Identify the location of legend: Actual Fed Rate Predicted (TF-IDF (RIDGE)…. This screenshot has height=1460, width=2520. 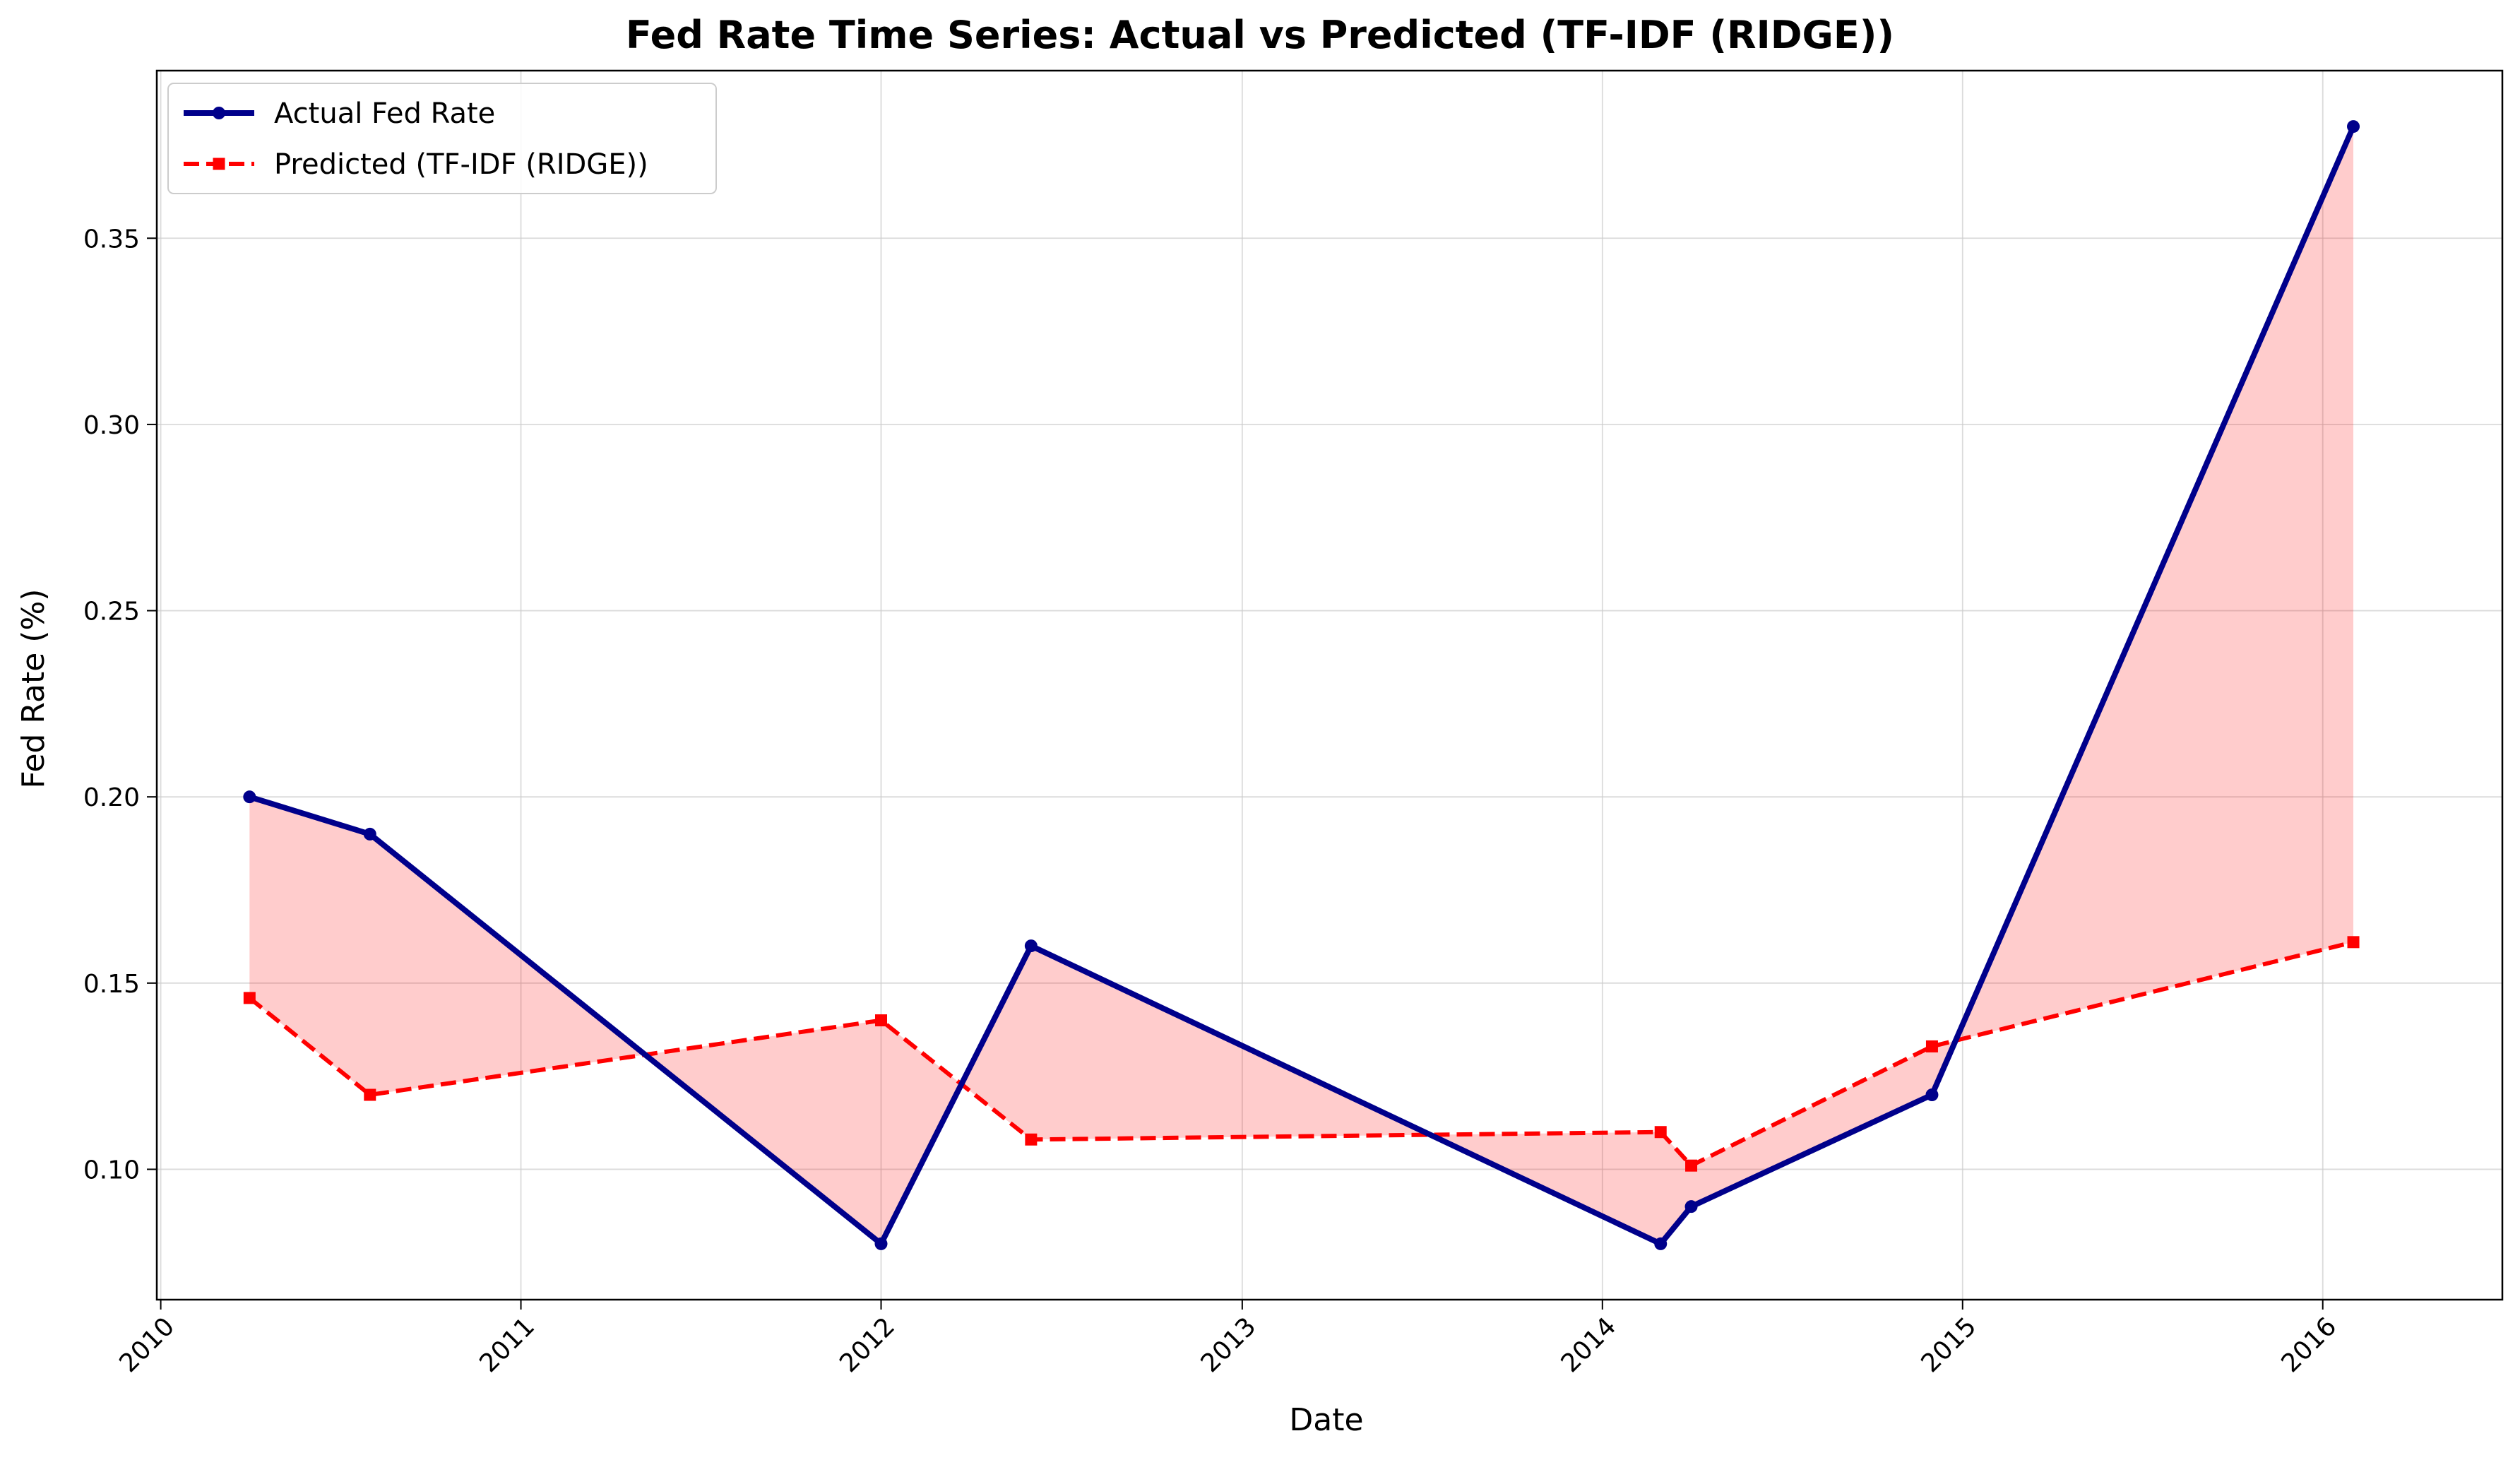
(442, 138).